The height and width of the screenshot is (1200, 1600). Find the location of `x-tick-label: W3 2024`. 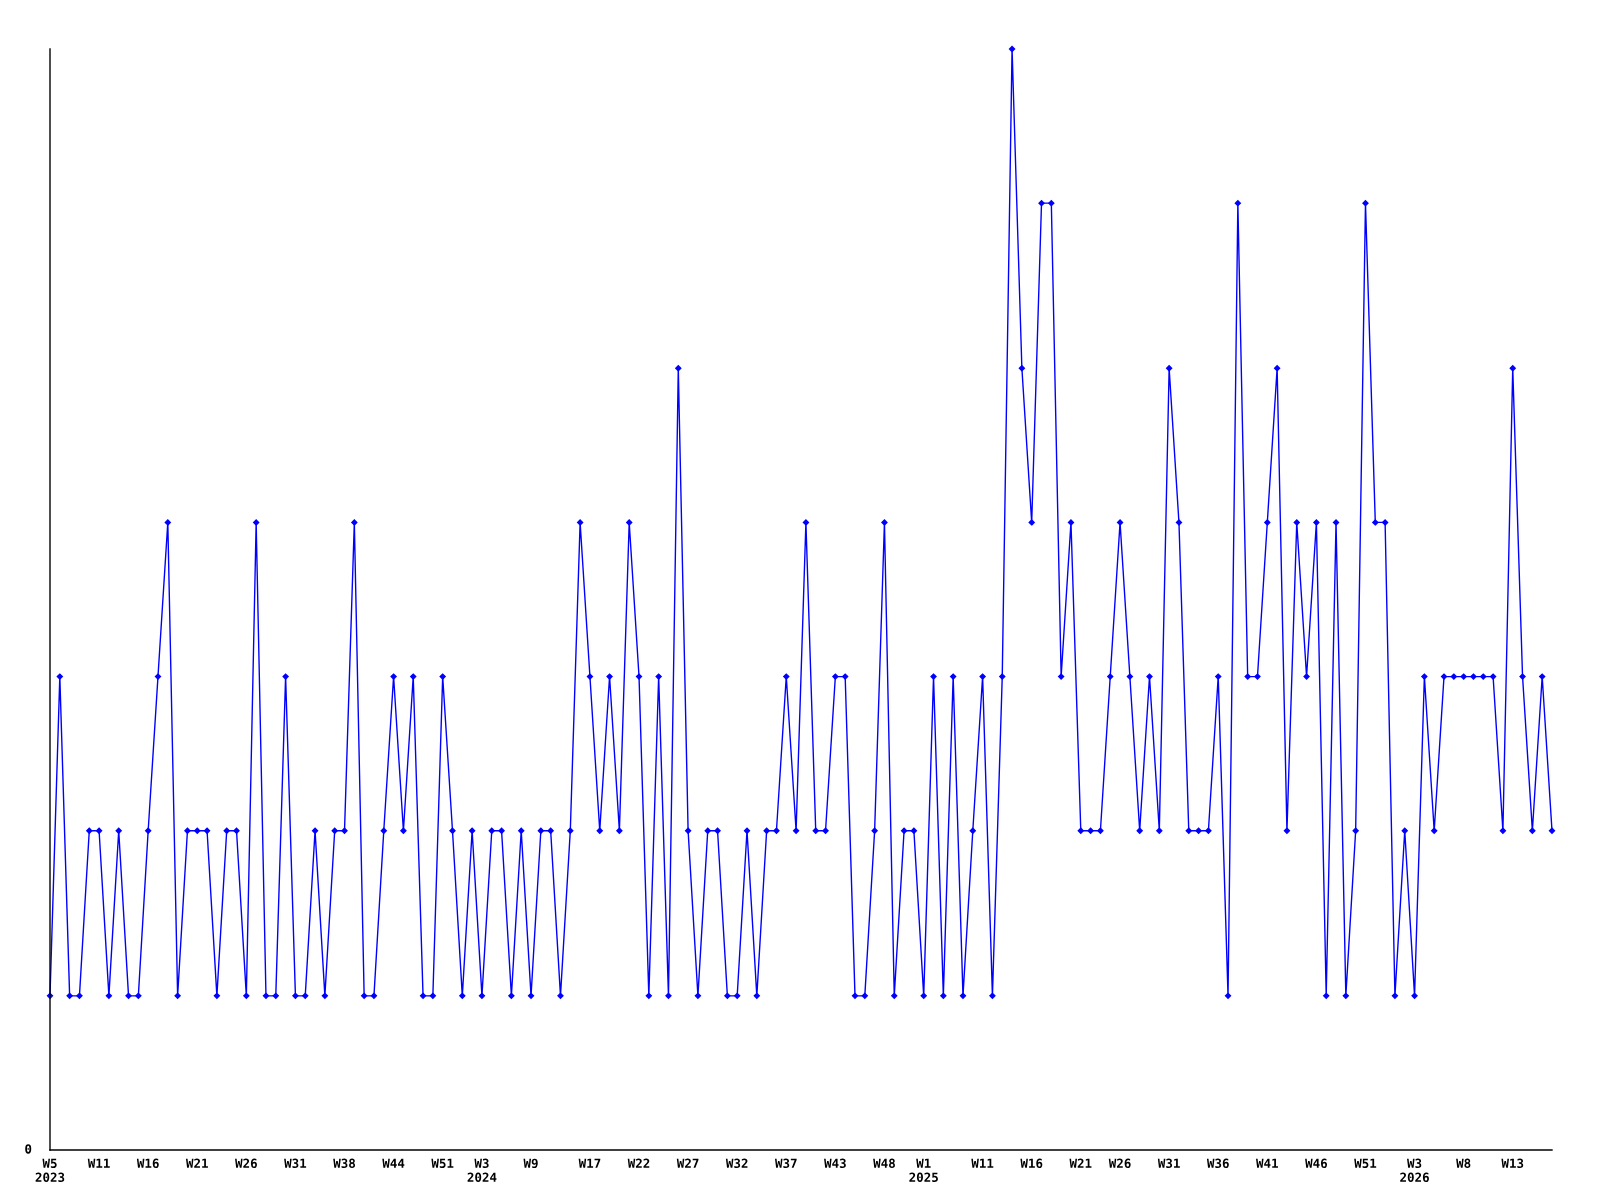

x-tick-label: W3 2024 is located at coordinates (482, 1170).